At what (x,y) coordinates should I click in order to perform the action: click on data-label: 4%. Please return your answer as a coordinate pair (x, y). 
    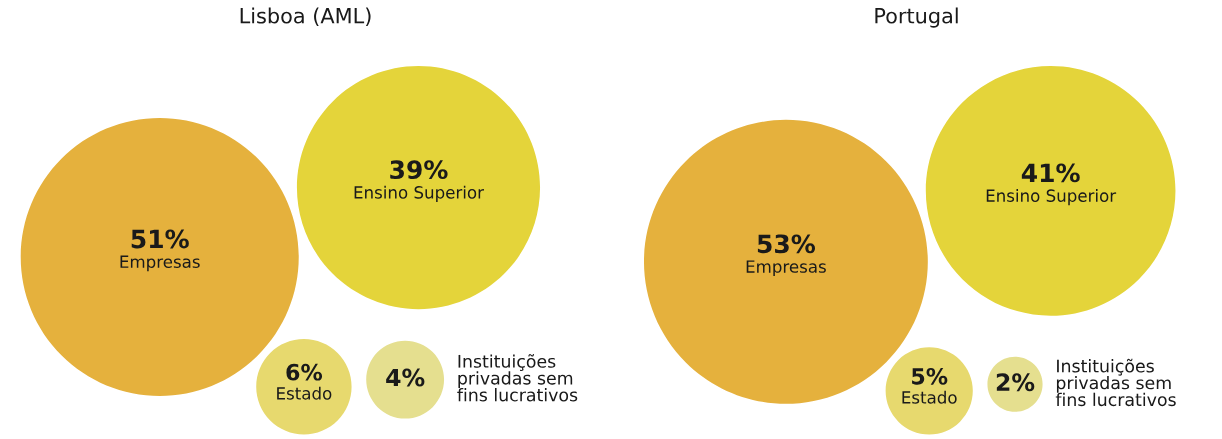
    Looking at the image, I should click on (405, 377).